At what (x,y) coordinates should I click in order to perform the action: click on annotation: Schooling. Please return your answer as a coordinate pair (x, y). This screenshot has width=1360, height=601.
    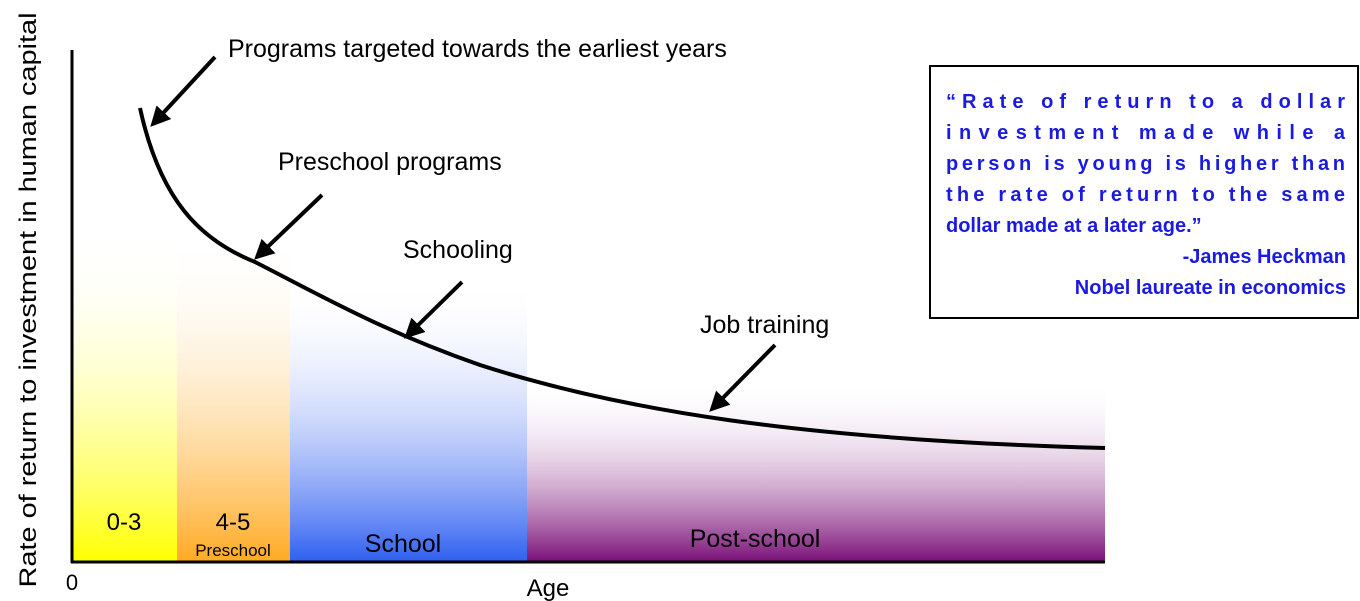
    Looking at the image, I should click on (458, 250).